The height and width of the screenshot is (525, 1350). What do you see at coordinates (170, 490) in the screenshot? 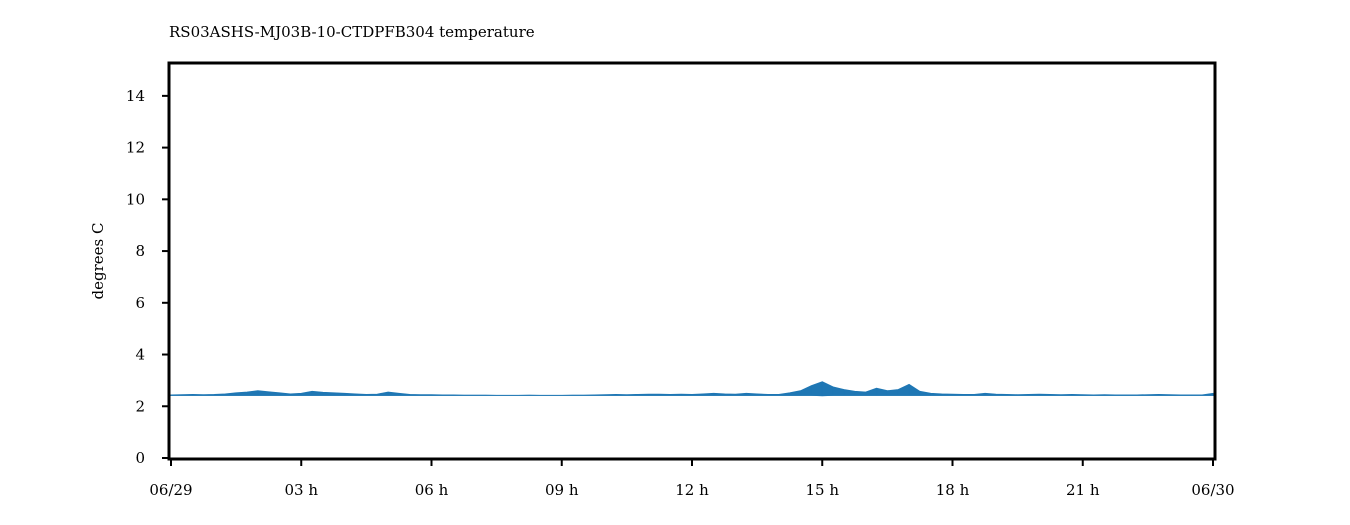
I see `x-tick-label: 06/29` at bounding box center [170, 490].